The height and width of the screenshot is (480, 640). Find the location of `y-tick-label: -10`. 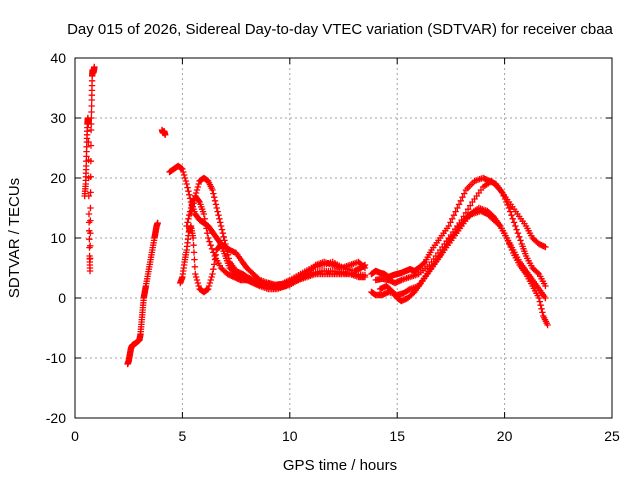

y-tick-label: -10 is located at coordinates (56, 358).